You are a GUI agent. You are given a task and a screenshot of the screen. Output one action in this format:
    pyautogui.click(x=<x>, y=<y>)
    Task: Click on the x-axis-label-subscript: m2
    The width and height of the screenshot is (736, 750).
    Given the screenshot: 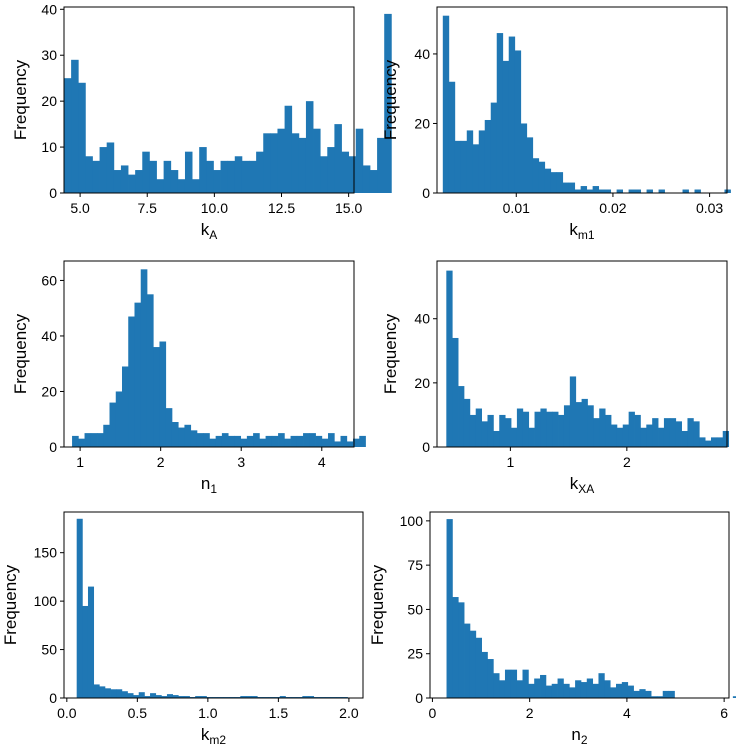 What is the action you would take?
    pyautogui.click(x=217, y=740)
    